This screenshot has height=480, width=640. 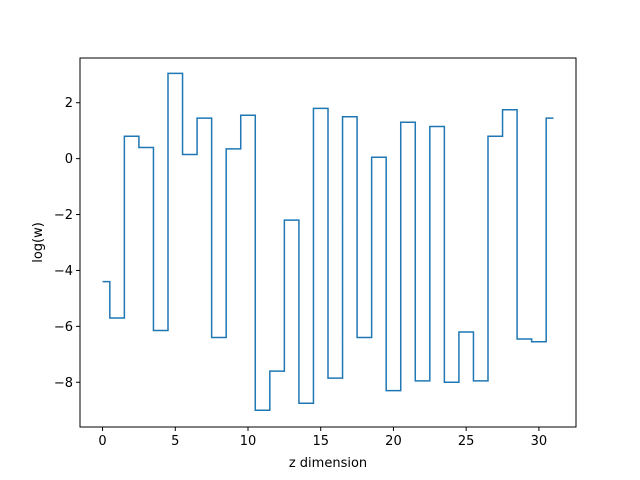 I want to click on y-tick-label: 2, so click(x=69, y=103).